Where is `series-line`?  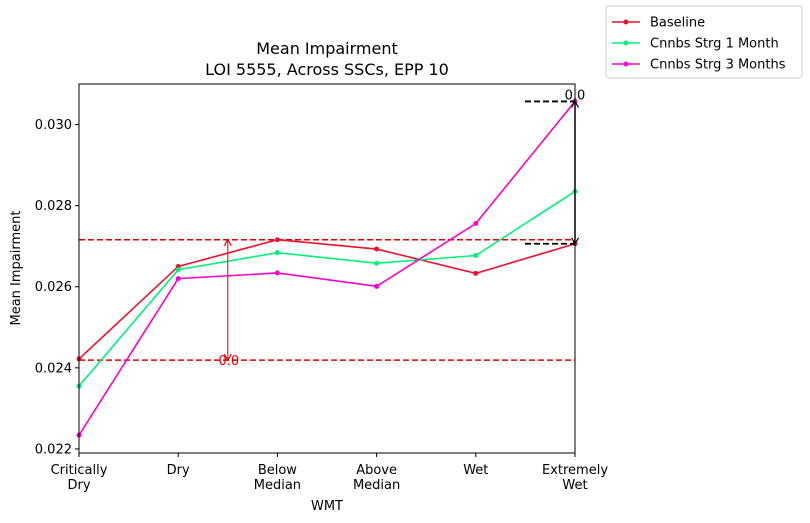 series-line is located at coordinates (327, 299).